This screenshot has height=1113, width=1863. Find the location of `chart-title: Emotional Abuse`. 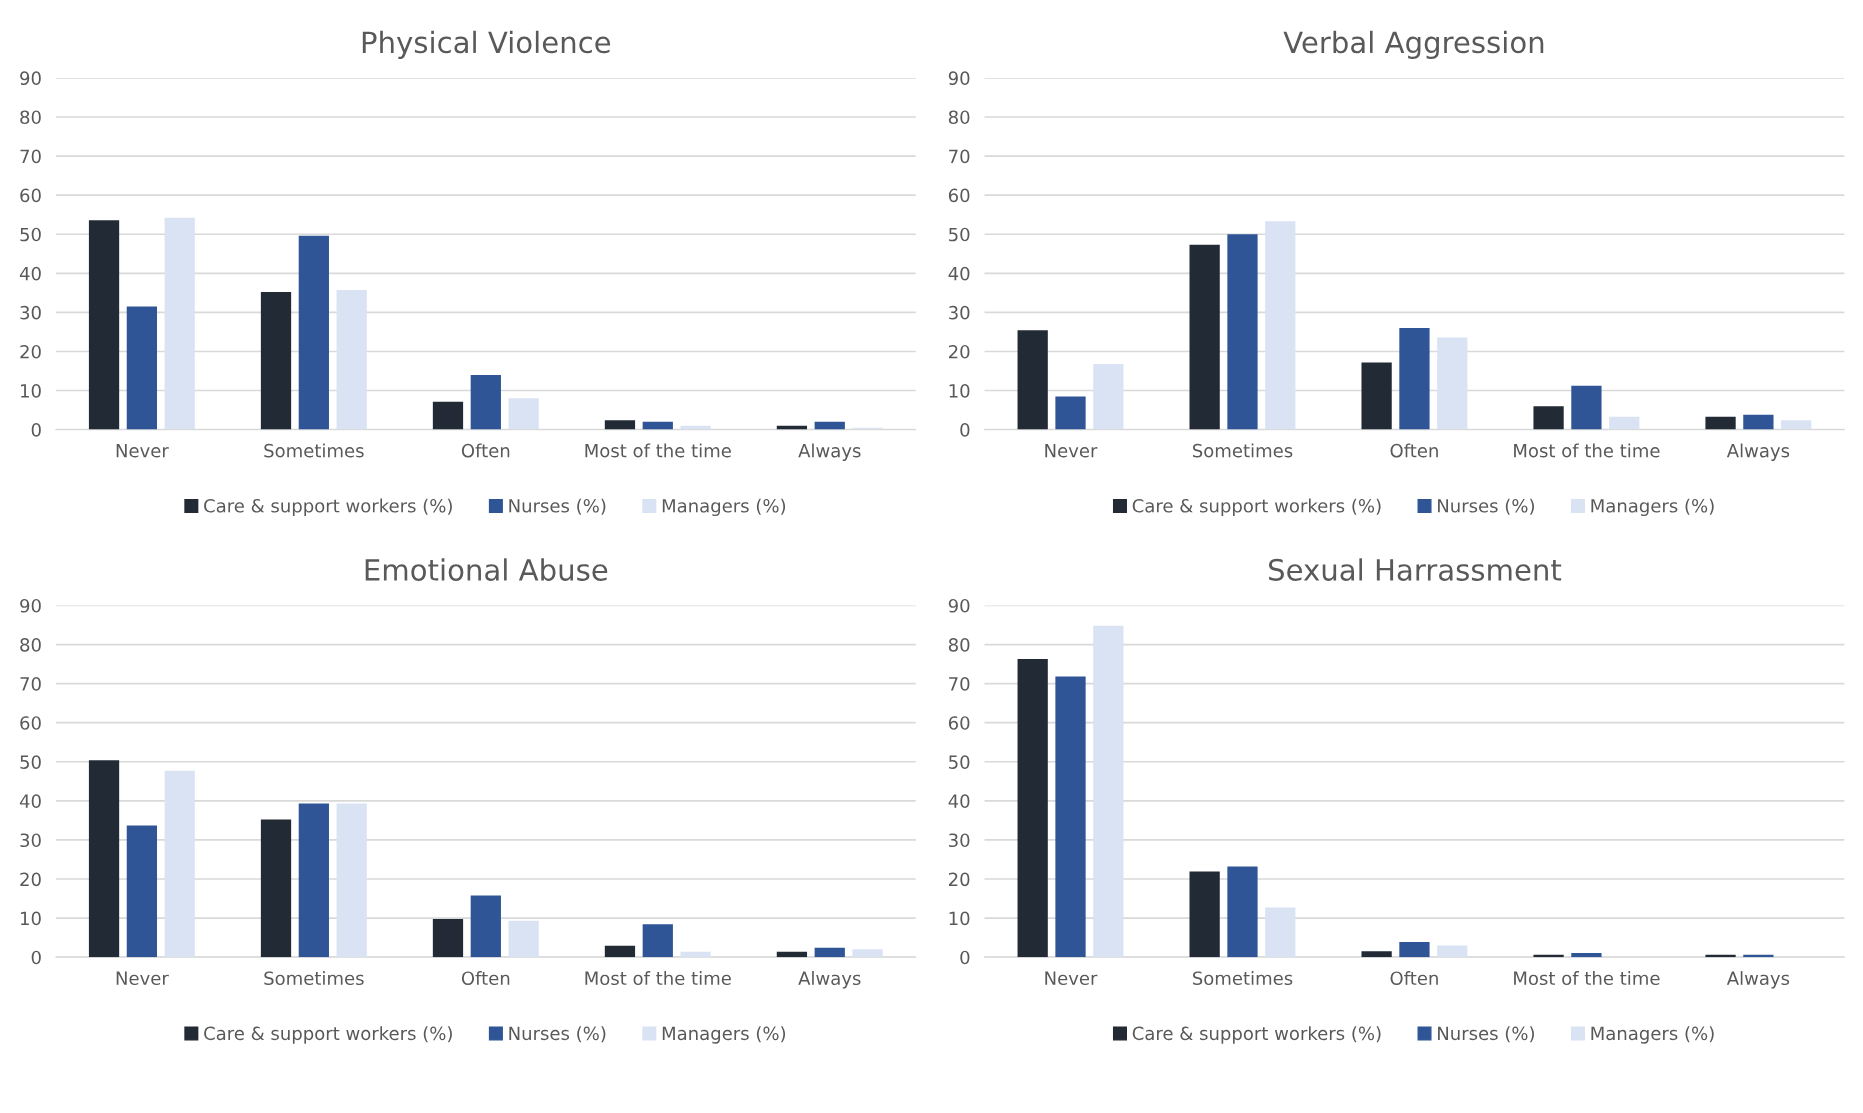

chart-title: Emotional Abuse is located at coordinates (486, 569).